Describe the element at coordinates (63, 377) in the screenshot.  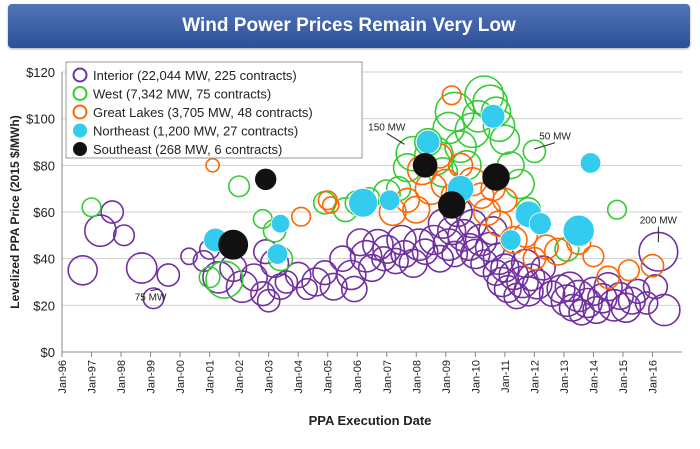
I see `x-tick-label: Jan-96` at that location.